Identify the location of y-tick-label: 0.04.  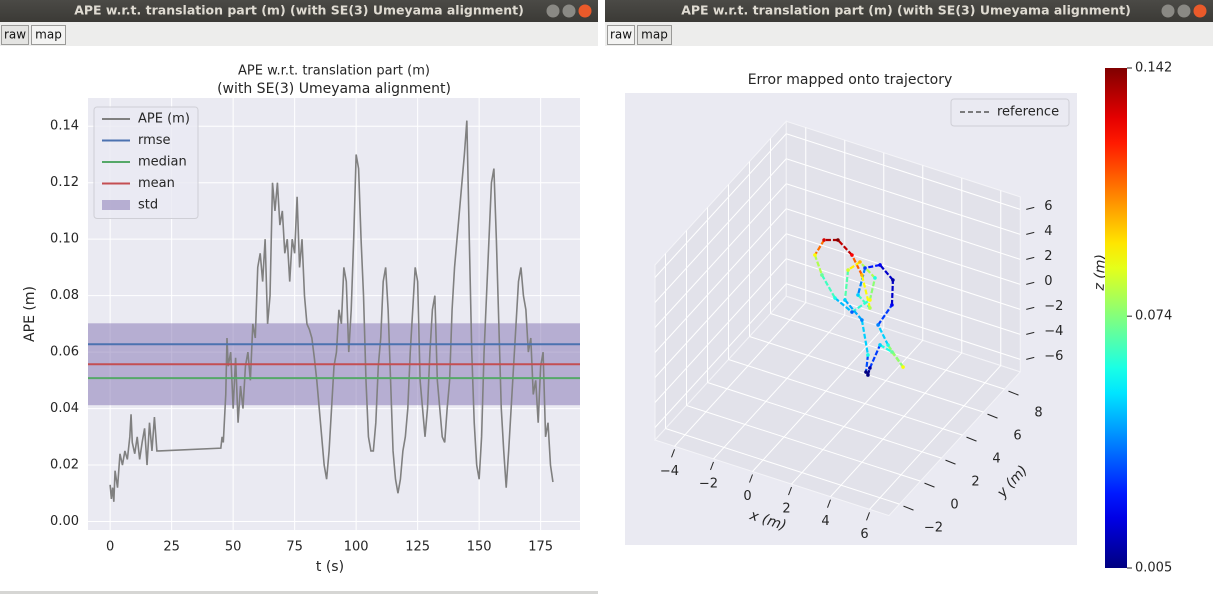
(64, 408).